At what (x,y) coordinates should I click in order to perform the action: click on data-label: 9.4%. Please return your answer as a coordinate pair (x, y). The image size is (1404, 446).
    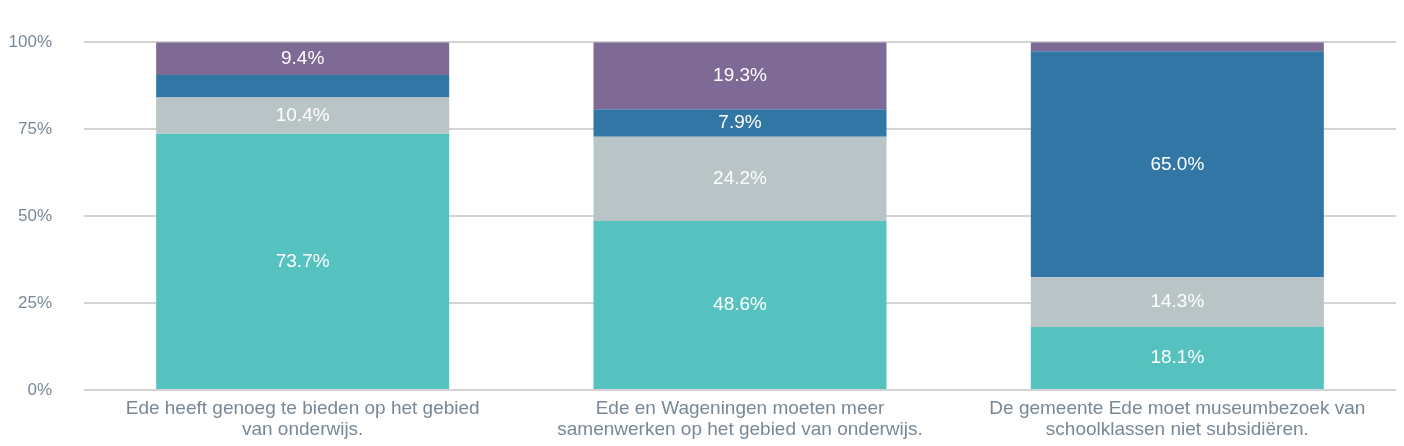
    Looking at the image, I should click on (303, 57).